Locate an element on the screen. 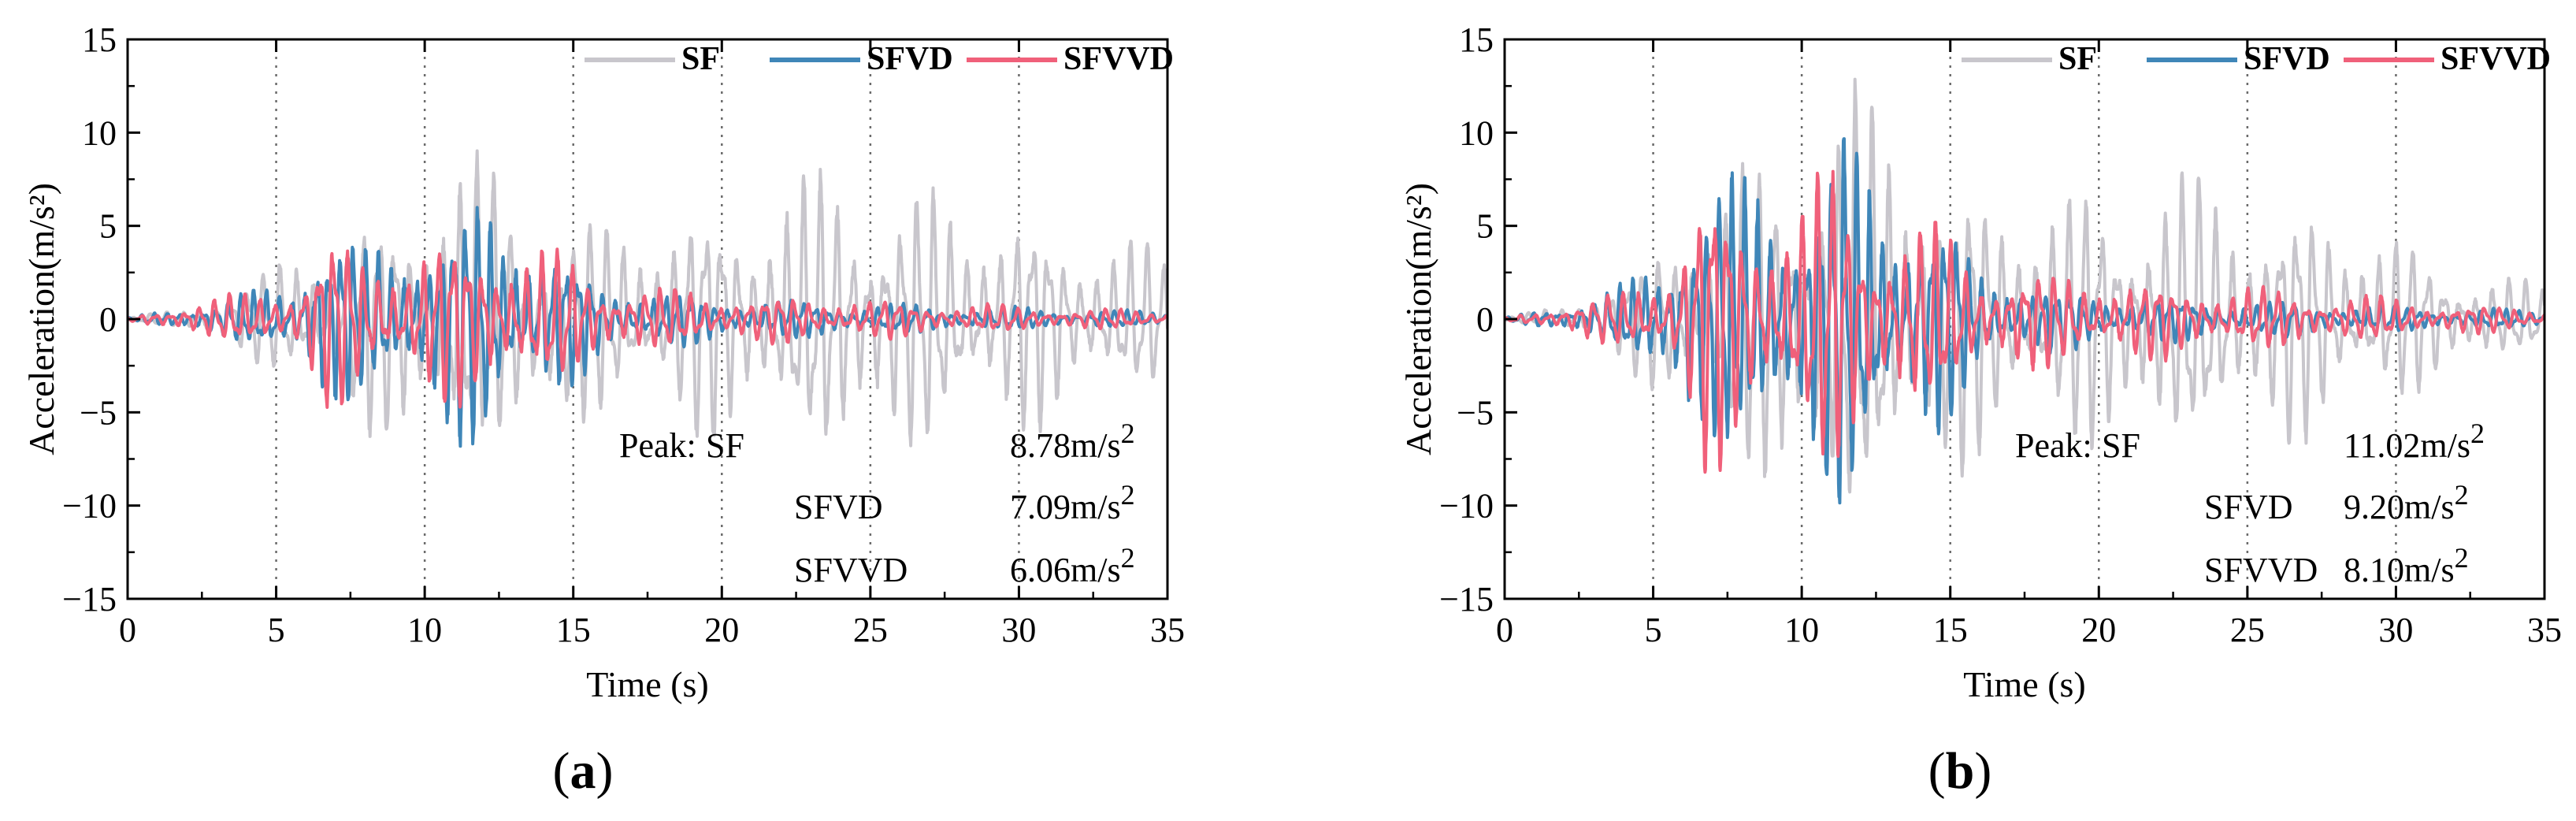 This screenshot has width=2576, height=821. peak-value: 6.06m/s2 is located at coordinates (1072, 565).